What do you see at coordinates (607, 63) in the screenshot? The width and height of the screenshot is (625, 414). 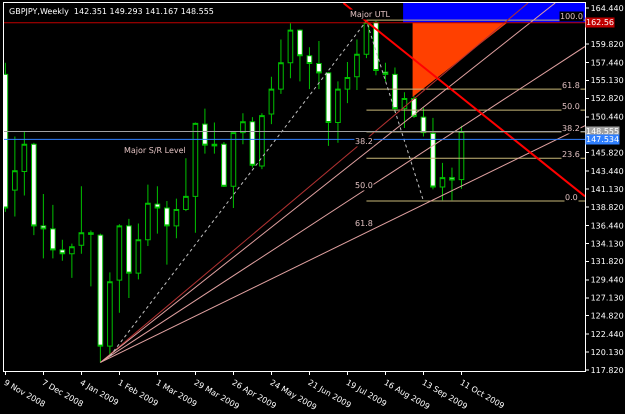 I see `y-tick-label: 157.440` at bounding box center [607, 63].